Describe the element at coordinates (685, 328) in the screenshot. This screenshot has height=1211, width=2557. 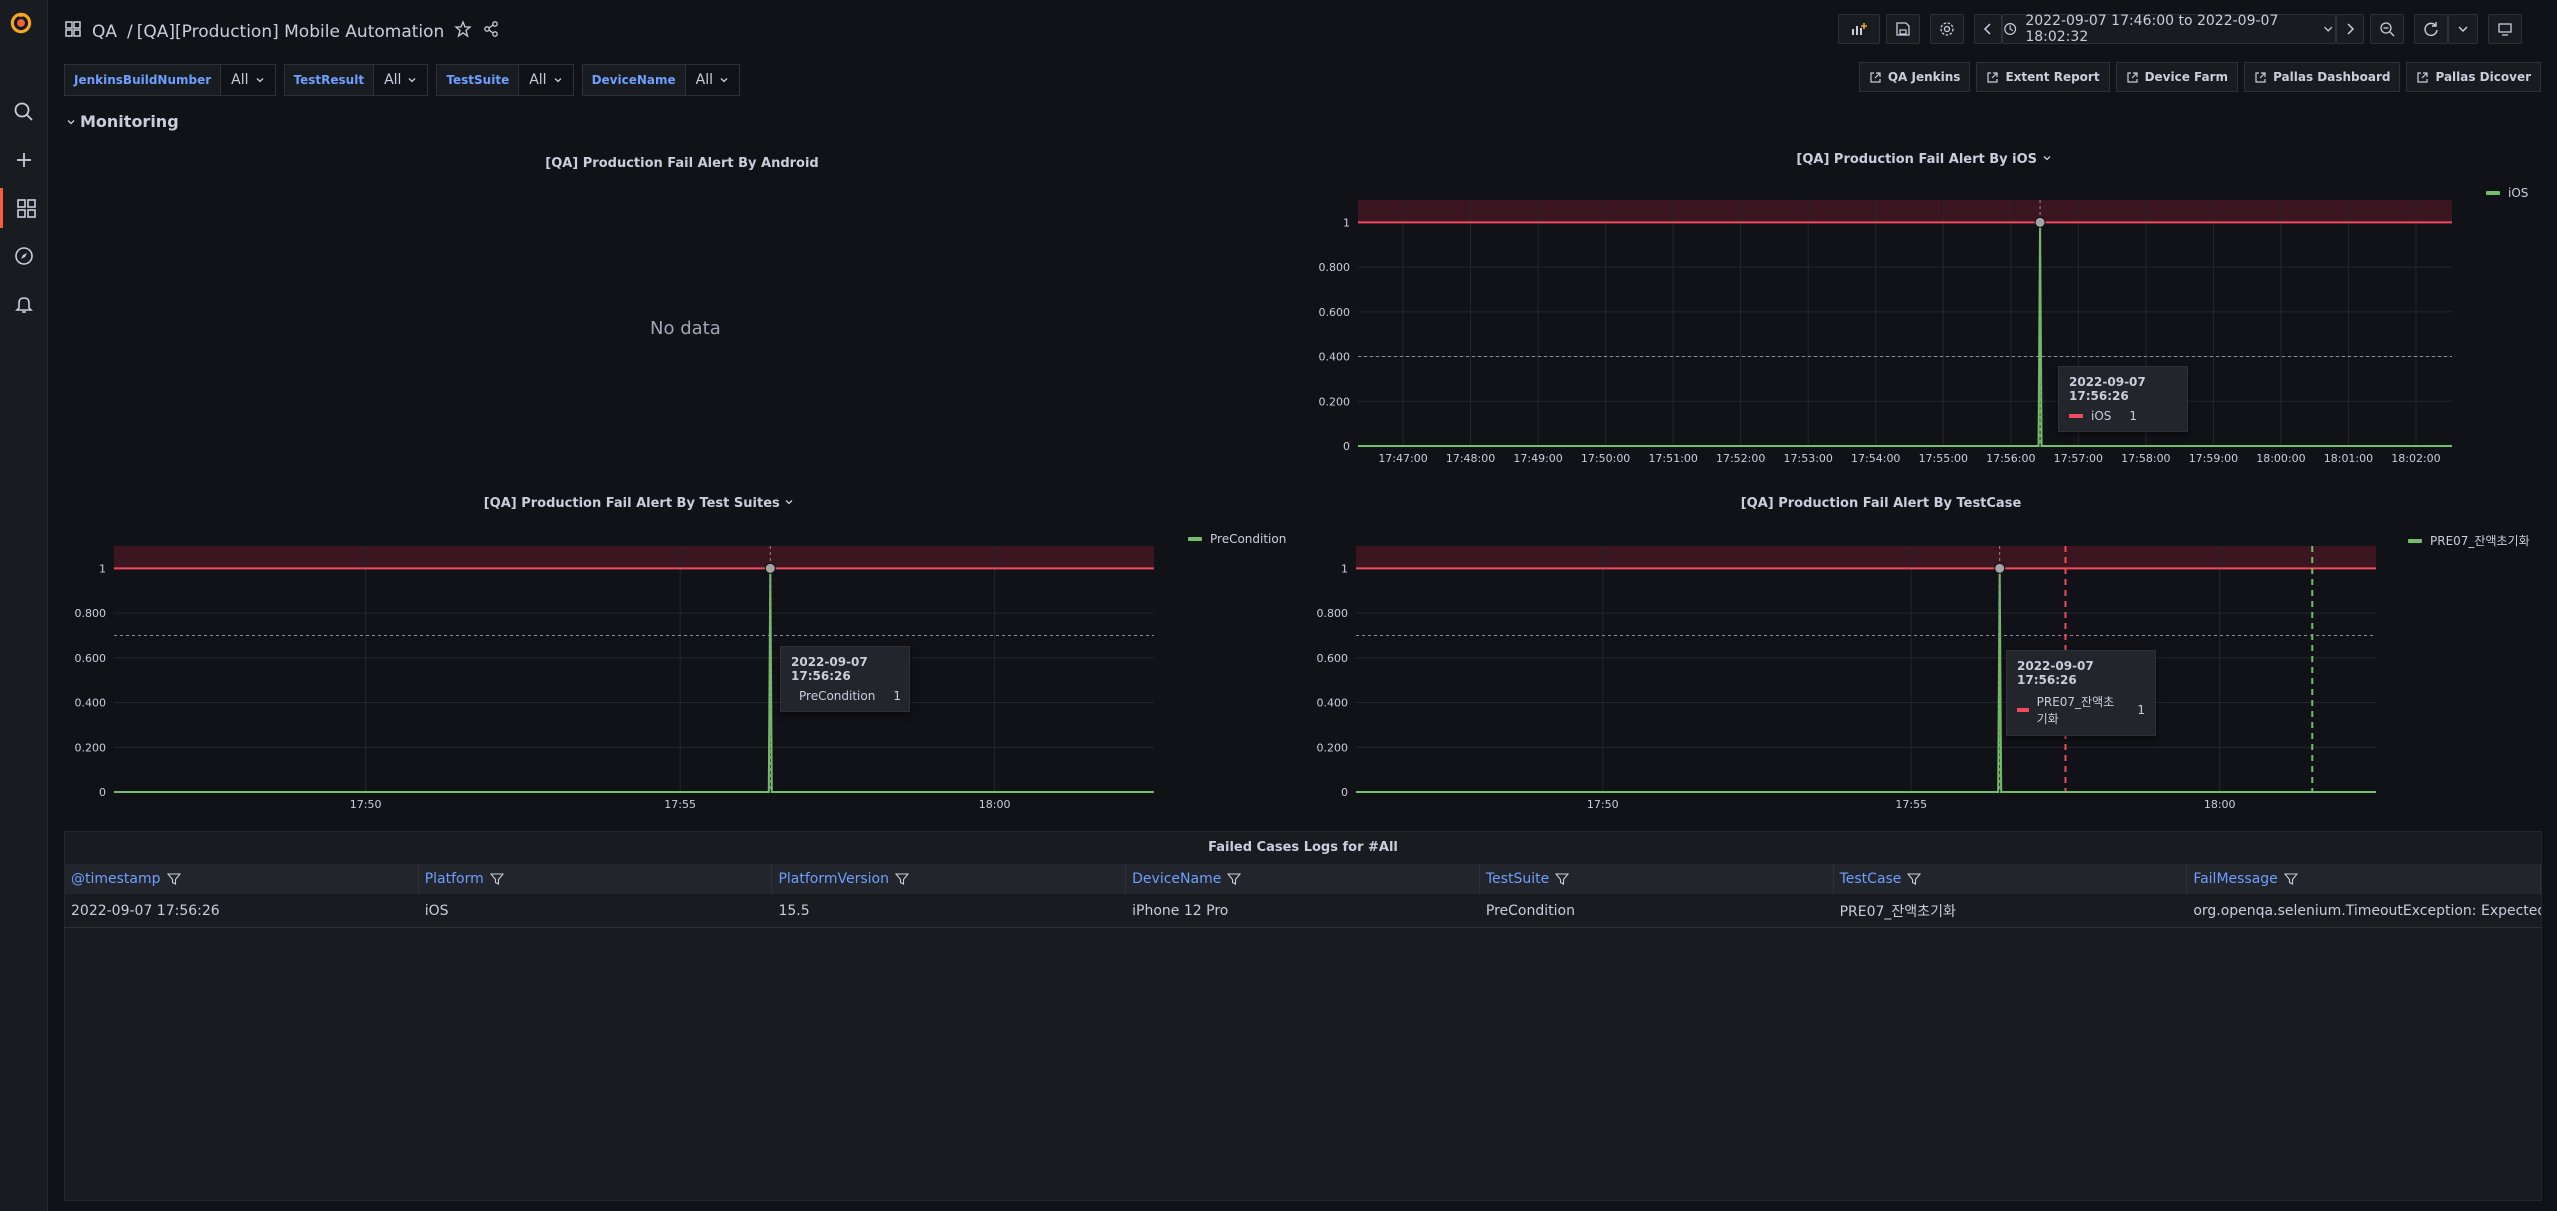
I see `no-data-message: No data` at that location.